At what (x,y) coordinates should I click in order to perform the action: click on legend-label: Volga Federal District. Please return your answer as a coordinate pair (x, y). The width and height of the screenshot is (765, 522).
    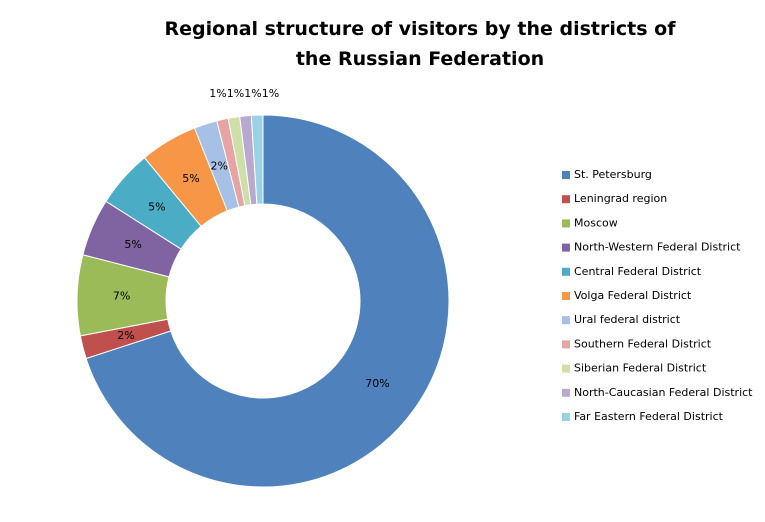
    Looking at the image, I should click on (633, 295).